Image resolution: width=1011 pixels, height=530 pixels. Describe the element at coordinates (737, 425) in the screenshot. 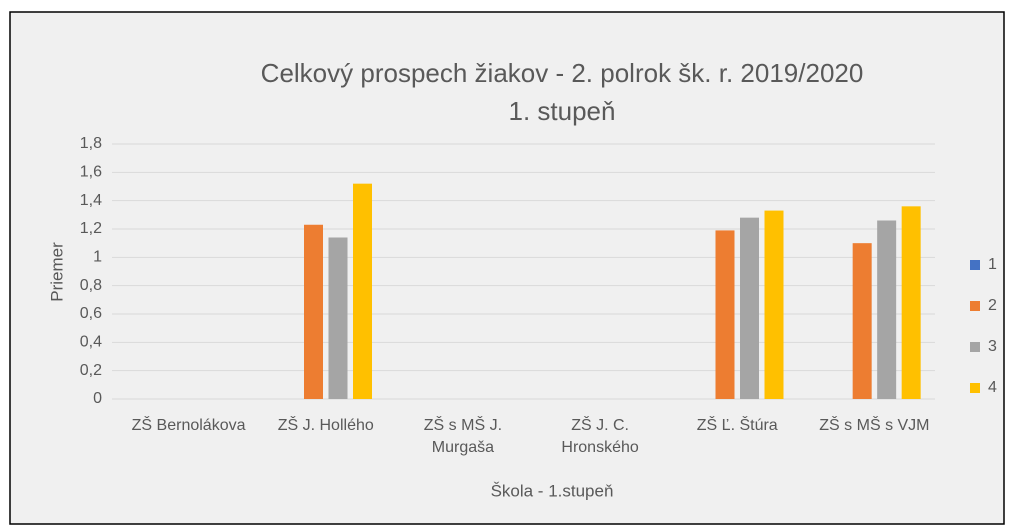

I see `x-tick-label: ZŠ Ľ. Štúra` at that location.